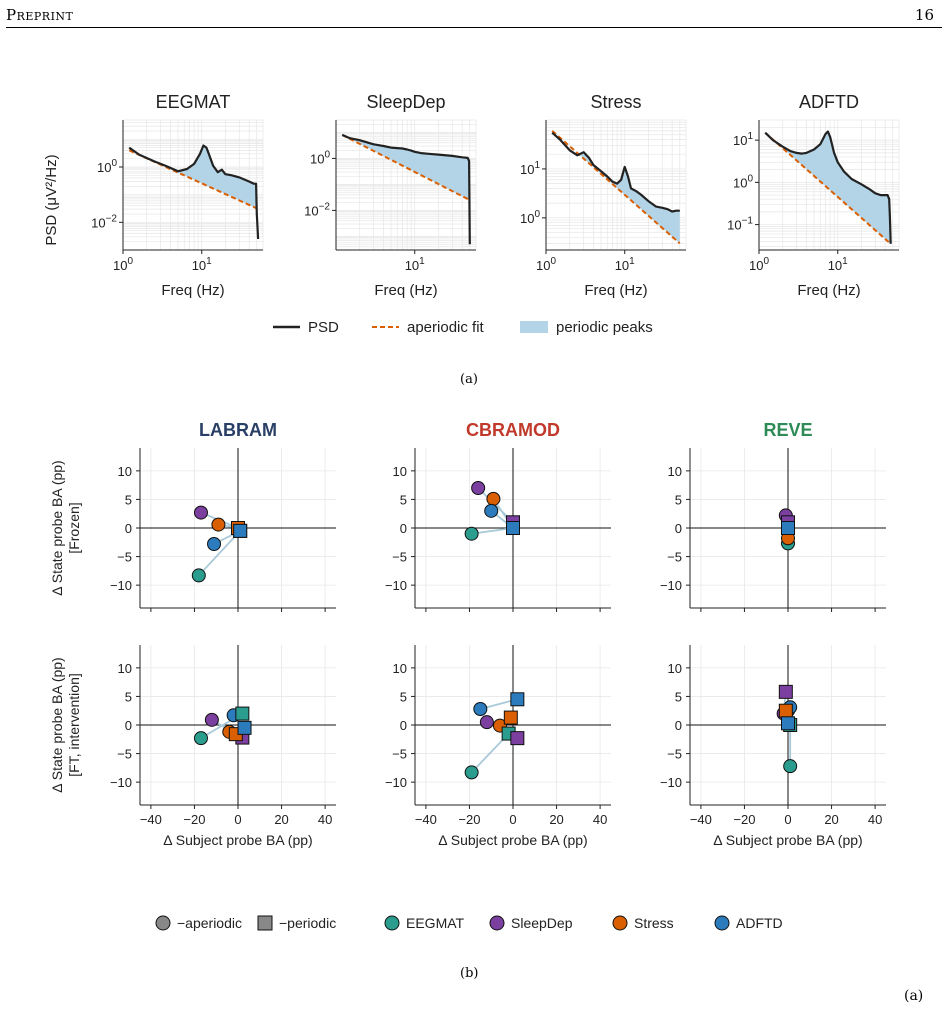  Describe the element at coordinates (615, 102) in the screenshot. I see `psd-panel-title: Stress` at that location.